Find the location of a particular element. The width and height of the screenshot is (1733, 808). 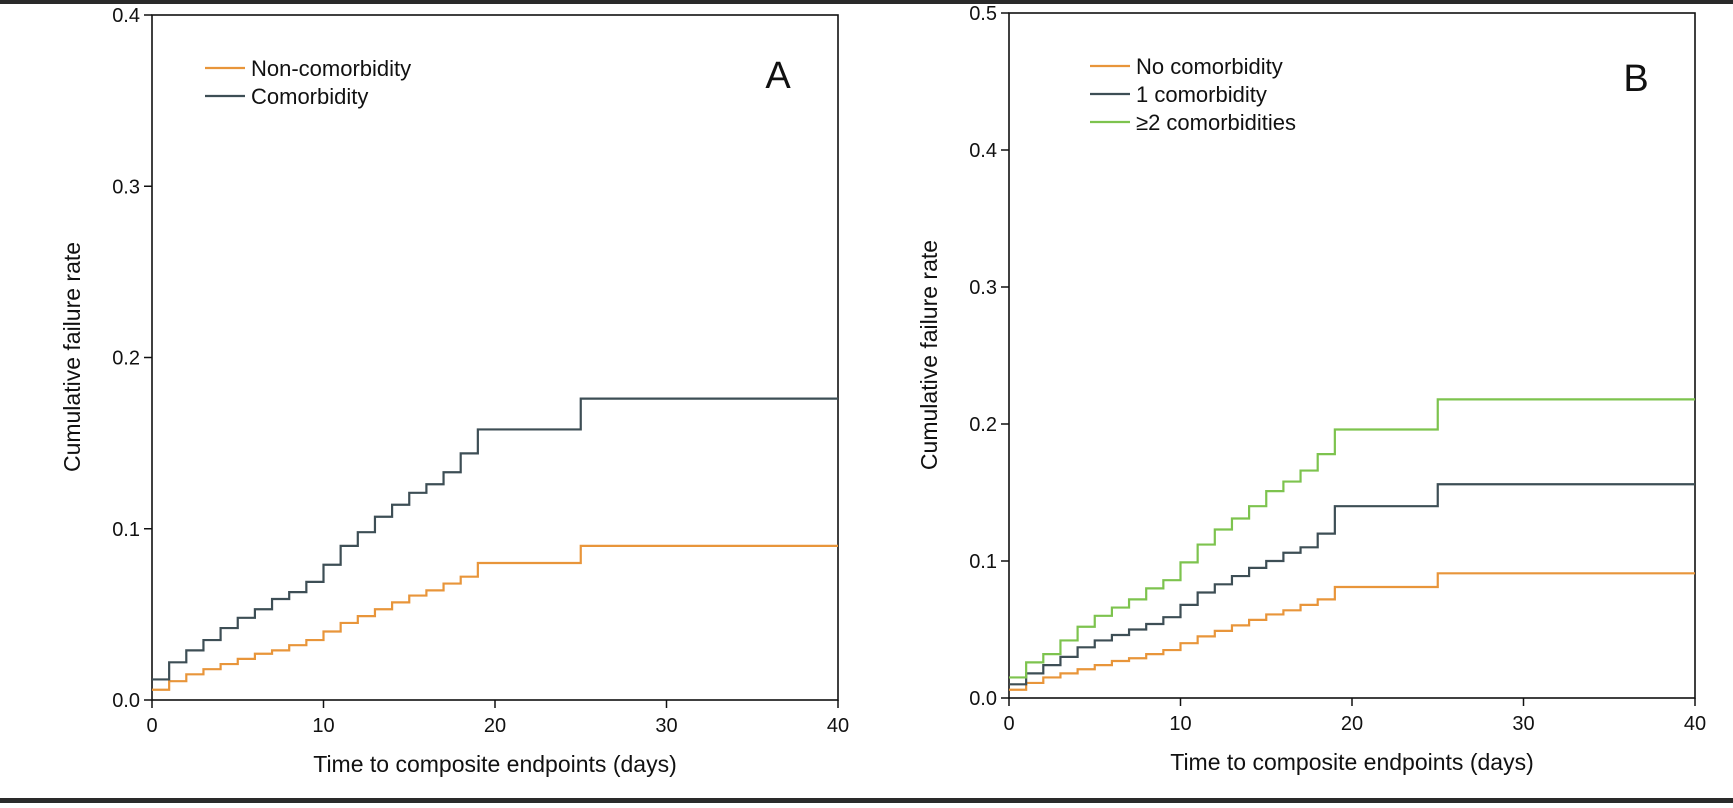

legend-label: ≥2 comorbidities is located at coordinates (1216, 122).